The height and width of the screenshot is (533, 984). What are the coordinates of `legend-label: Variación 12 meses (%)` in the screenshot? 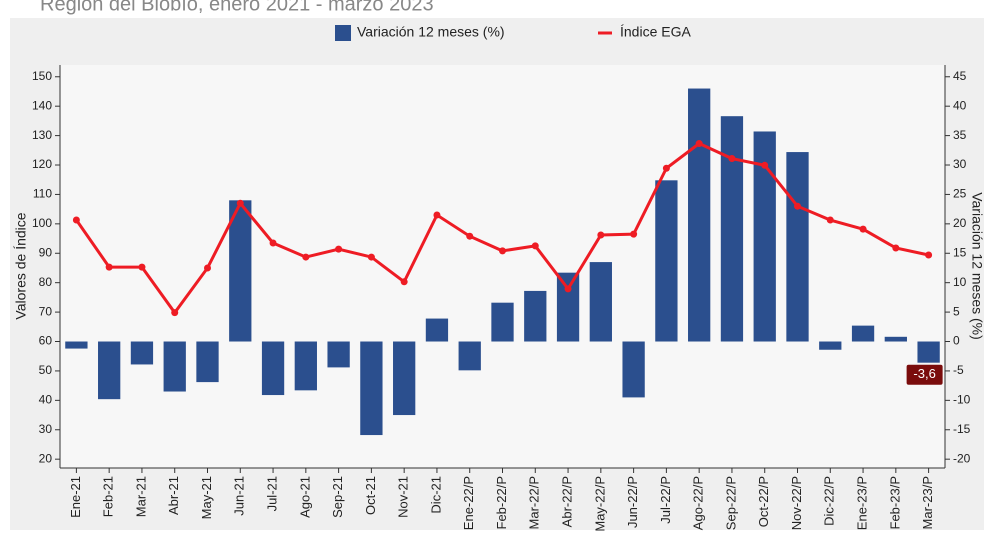 It's located at (431, 32).